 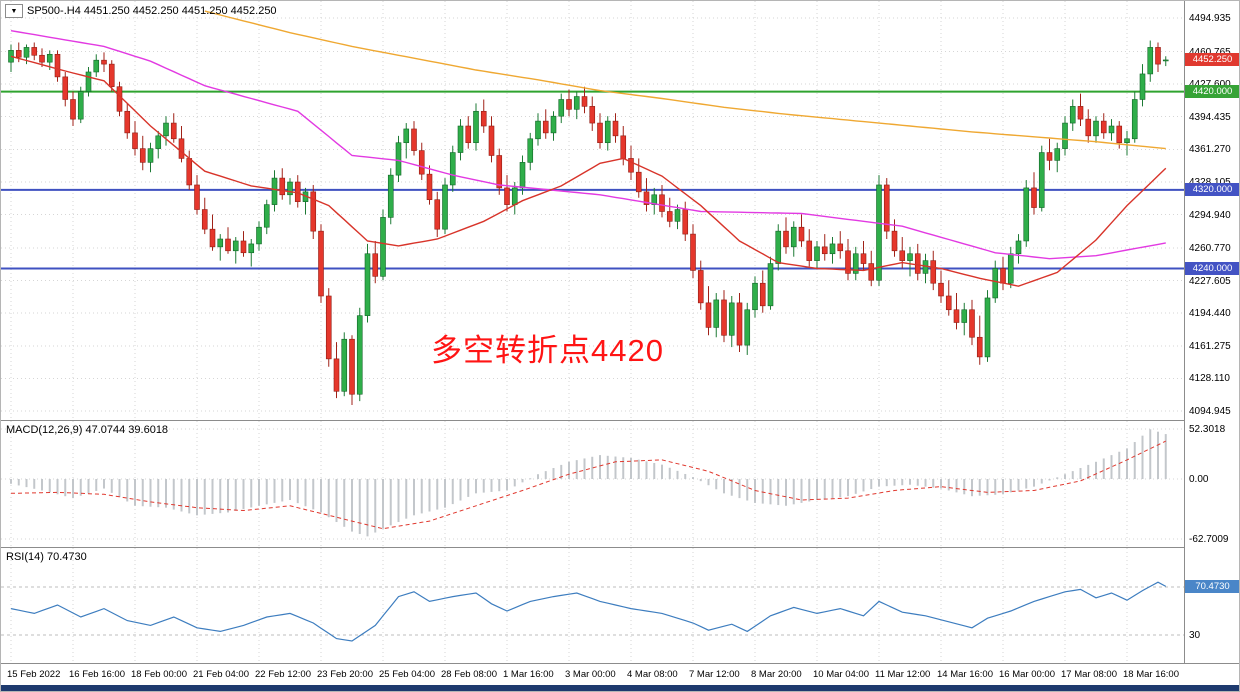 I want to click on macd-histogram, so click(x=588, y=483).